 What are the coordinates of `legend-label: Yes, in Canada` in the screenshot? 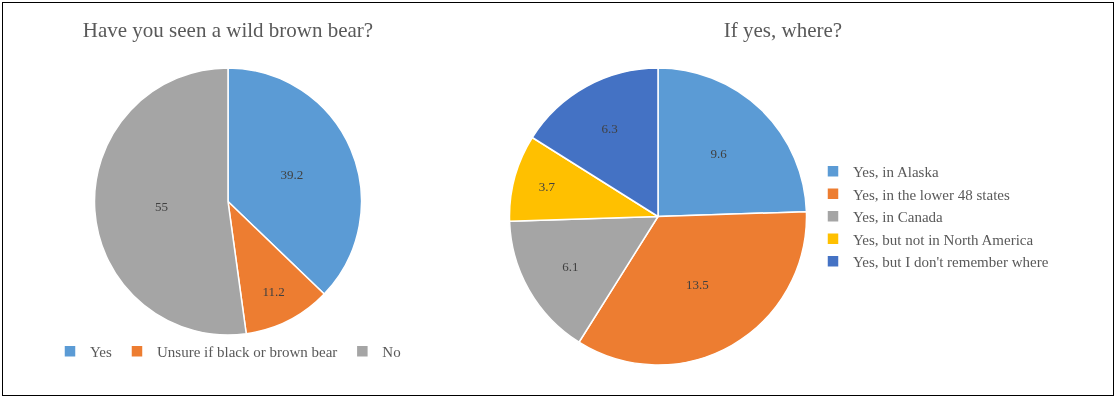 It's located at (898, 217).